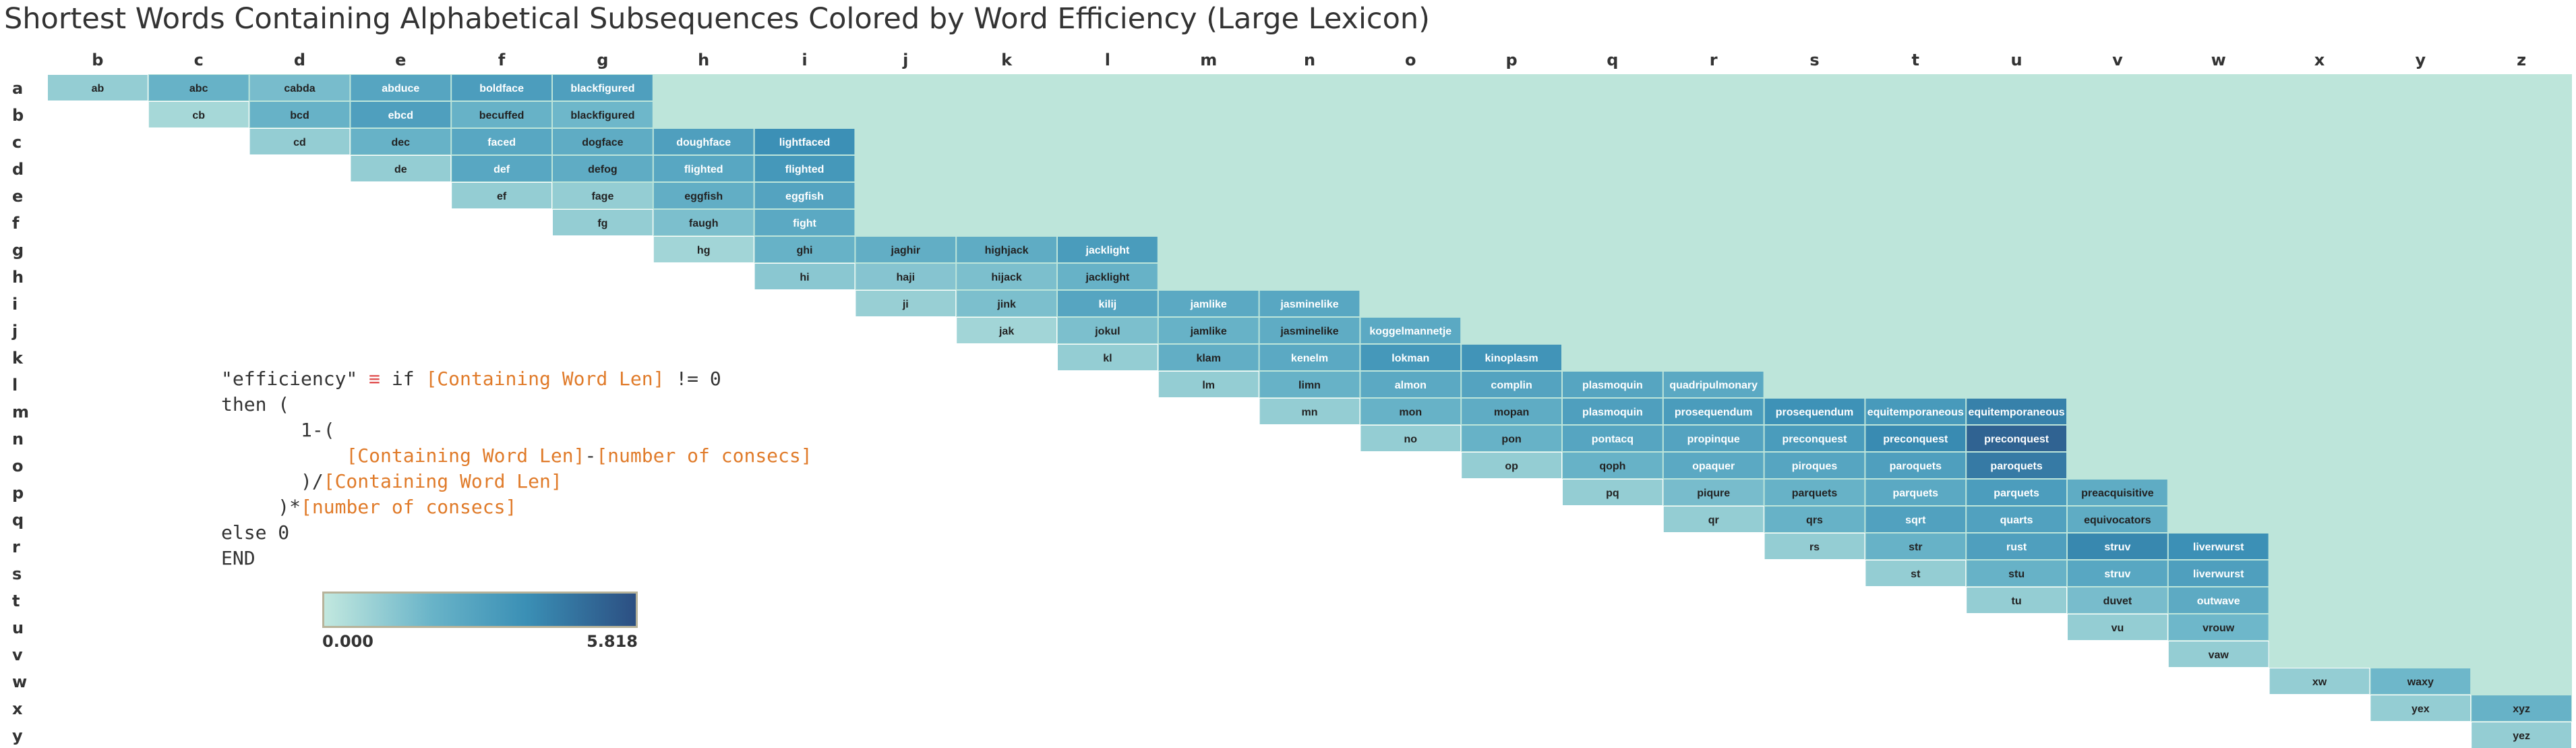  I want to click on heatmap-cell: parquets, so click(1915, 492).